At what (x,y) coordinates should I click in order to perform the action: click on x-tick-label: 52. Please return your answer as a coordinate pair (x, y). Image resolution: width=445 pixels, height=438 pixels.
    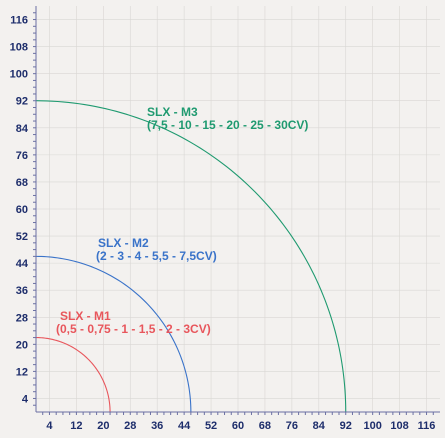
    Looking at the image, I should click on (211, 426).